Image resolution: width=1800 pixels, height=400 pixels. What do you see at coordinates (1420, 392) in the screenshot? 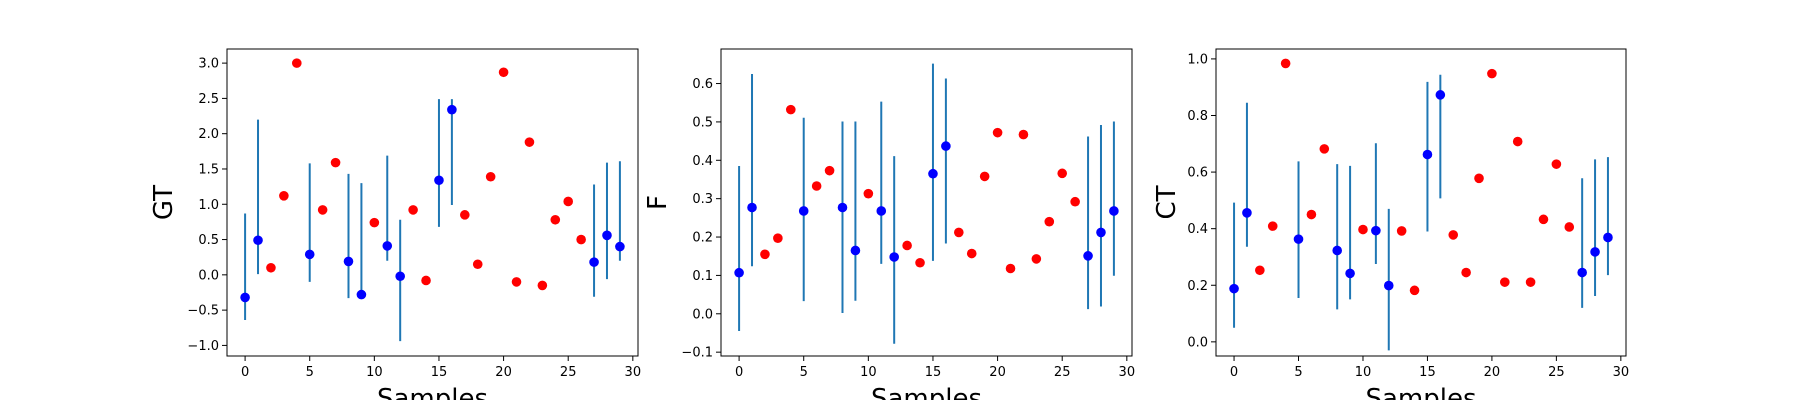
I see `x-axis-label: Samples` at bounding box center [1420, 392].